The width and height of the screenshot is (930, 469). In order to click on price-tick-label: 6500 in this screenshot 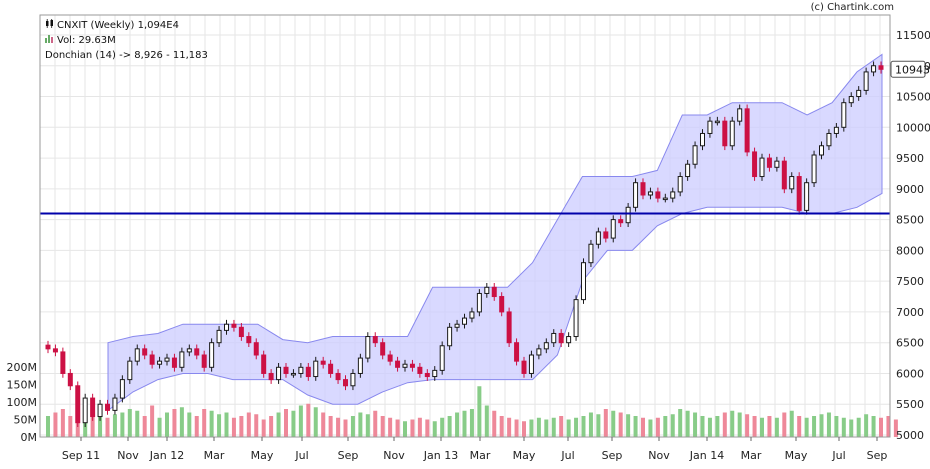, I will do `click(910, 343)`.